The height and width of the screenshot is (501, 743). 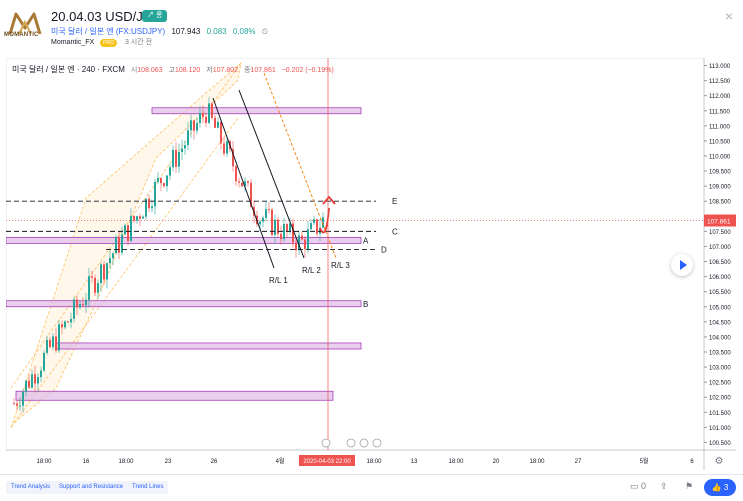 What do you see at coordinates (271, 174) in the screenshot?
I see `rl2-line` at bounding box center [271, 174].